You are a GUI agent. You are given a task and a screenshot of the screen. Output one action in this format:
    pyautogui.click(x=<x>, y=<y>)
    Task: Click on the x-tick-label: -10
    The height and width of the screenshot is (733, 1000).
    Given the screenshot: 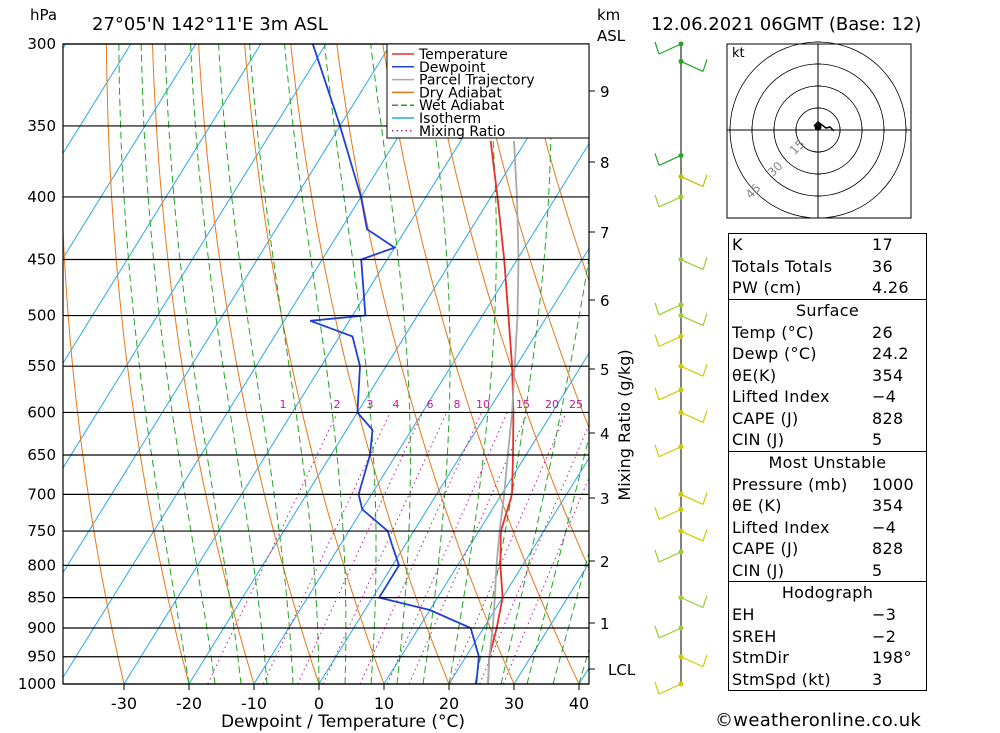 What is the action you would take?
    pyautogui.click(x=254, y=703)
    